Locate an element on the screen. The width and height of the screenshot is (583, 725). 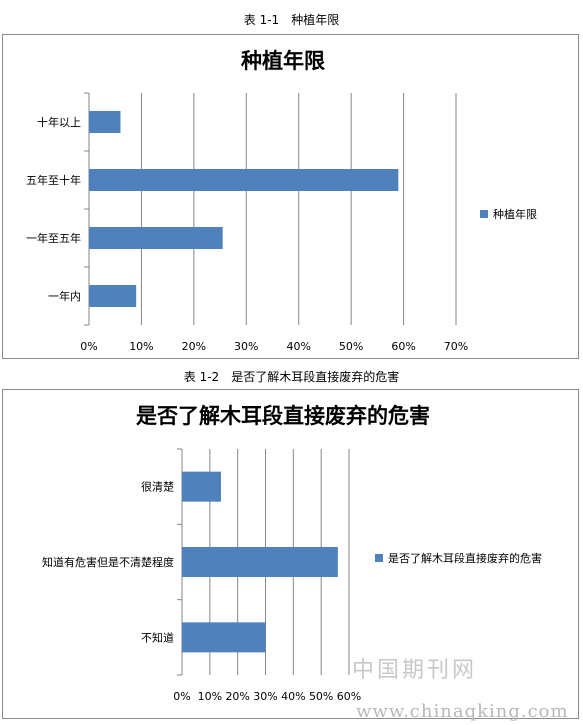
watermark-url: www.chinaqking.com is located at coordinates (462, 711).